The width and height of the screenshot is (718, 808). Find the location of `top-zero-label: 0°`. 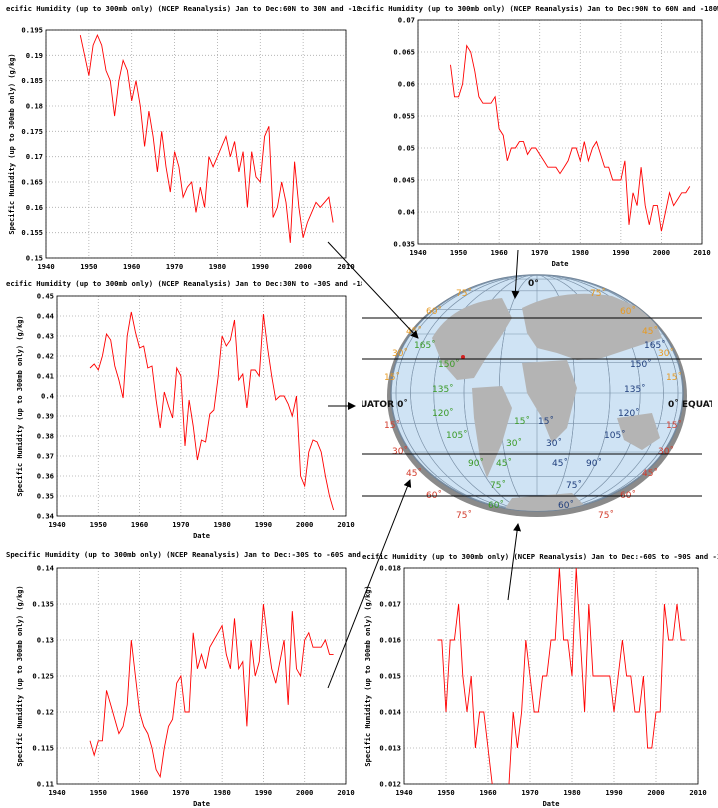

top-zero-label: 0° is located at coordinates (533, 284).